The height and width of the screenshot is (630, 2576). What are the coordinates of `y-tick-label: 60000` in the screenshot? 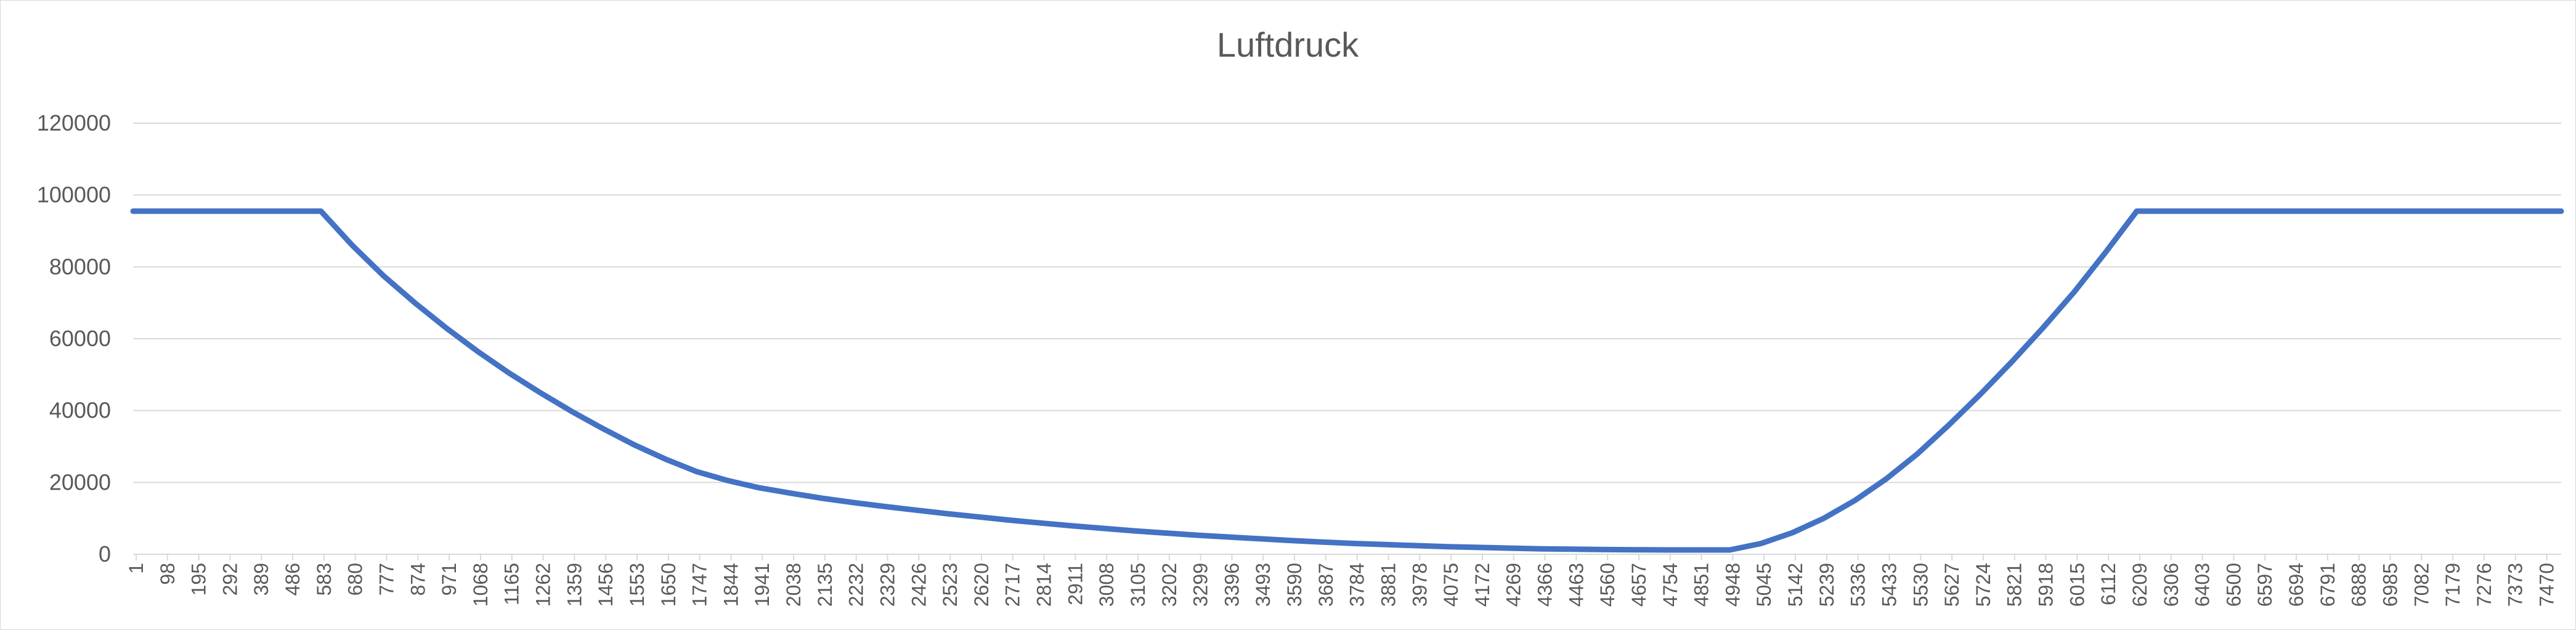 It's located at (80, 338).